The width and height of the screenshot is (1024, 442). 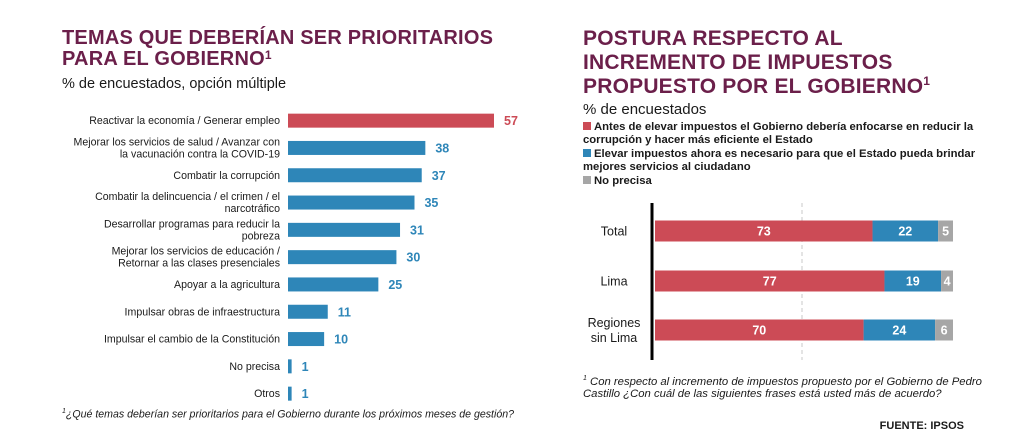 What do you see at coordinates (395, 285) in the screenshot?
I see `bar-value-label: 25` at bounding box center [395, 285].